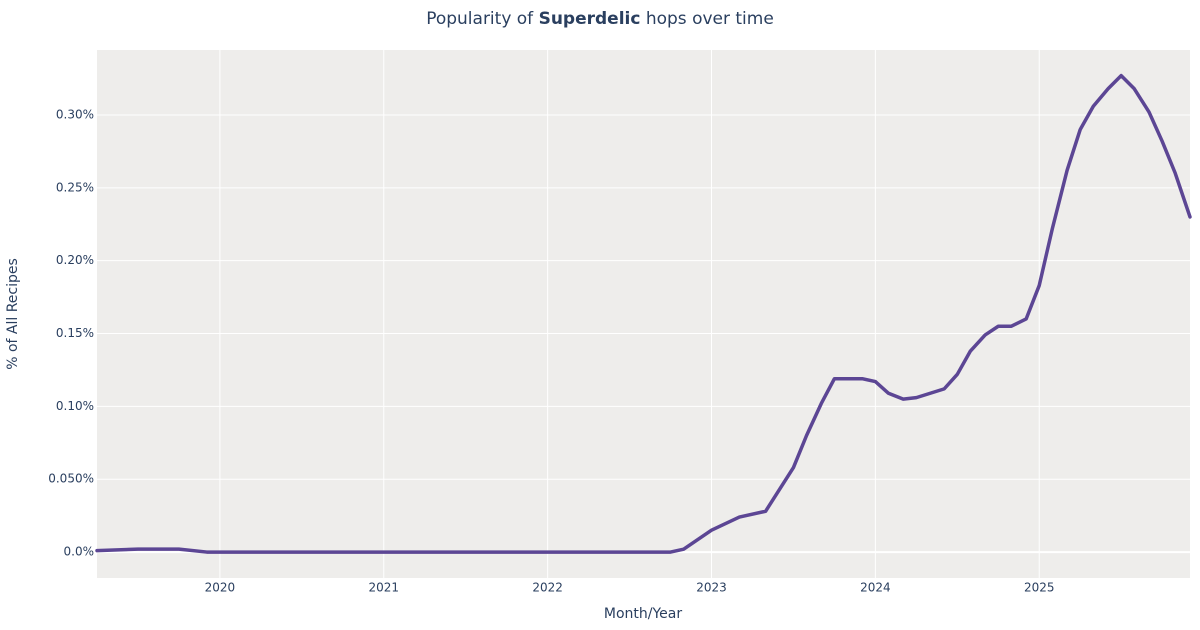  I want to click on y-tick-label: 0.0%, so click(79, 552).